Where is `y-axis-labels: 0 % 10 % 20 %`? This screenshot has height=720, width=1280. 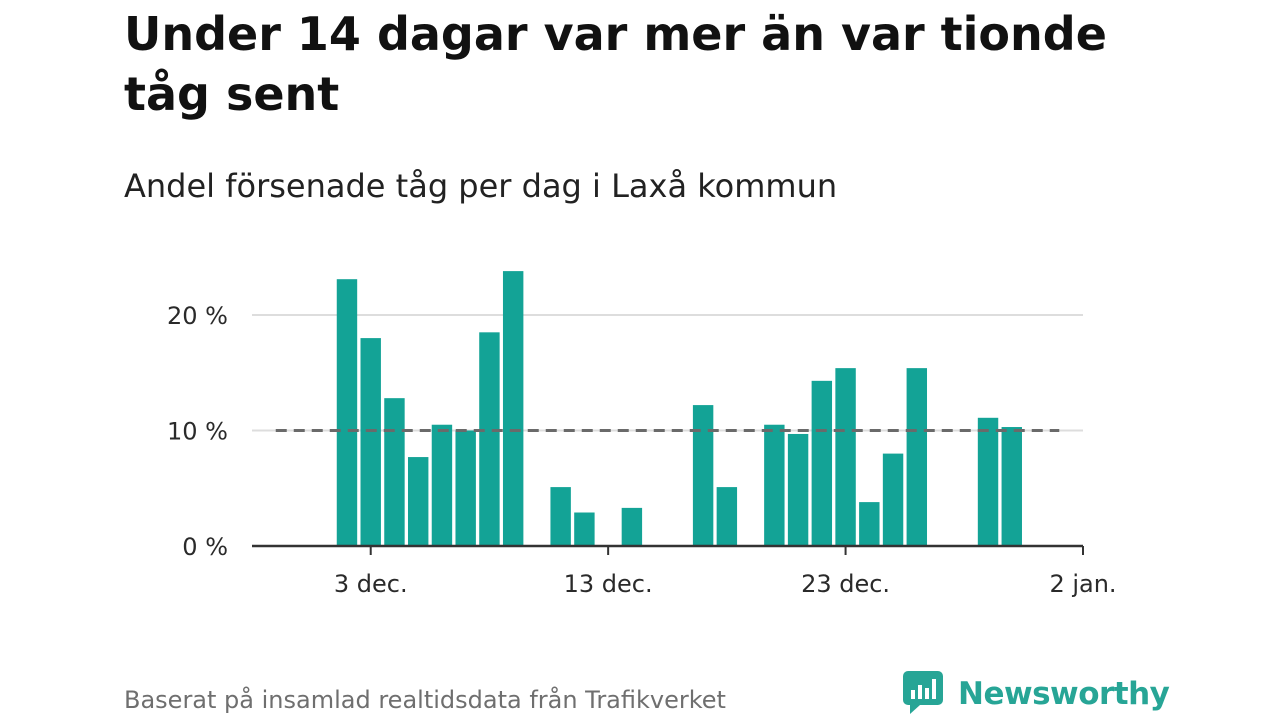 y-axis-labels: 0 % 10 % 20 % is located at coordinates (197, 431).